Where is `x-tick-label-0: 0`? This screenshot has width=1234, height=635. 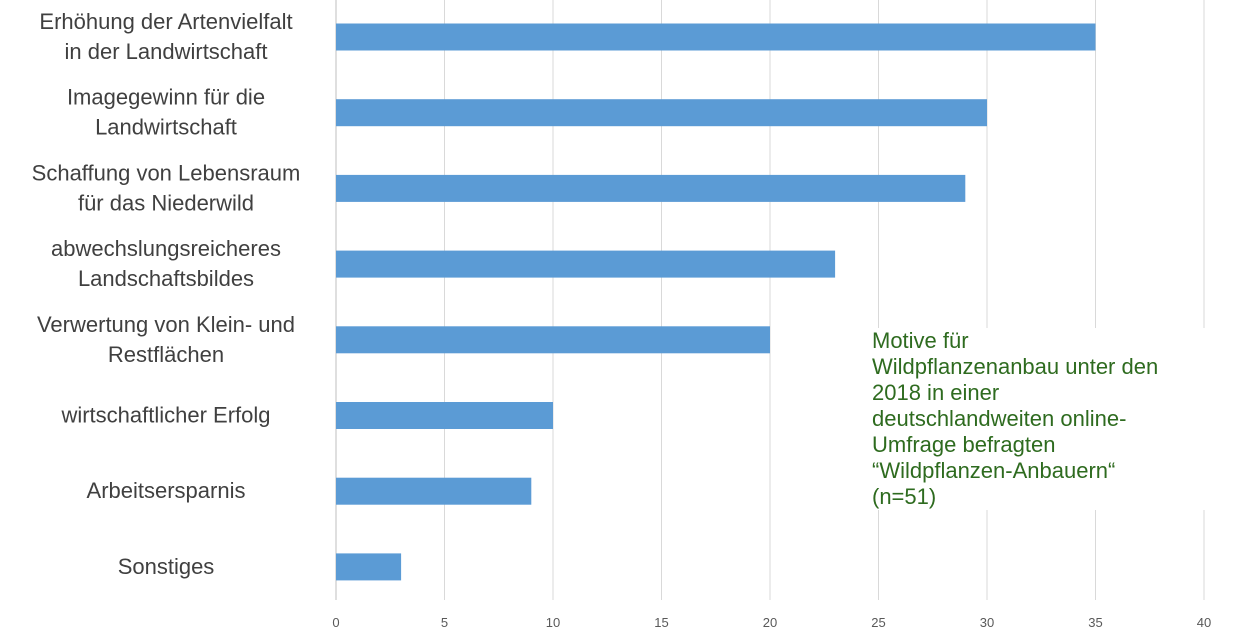 x-tick-label-0: 0 is located at coordinates (335, 622).